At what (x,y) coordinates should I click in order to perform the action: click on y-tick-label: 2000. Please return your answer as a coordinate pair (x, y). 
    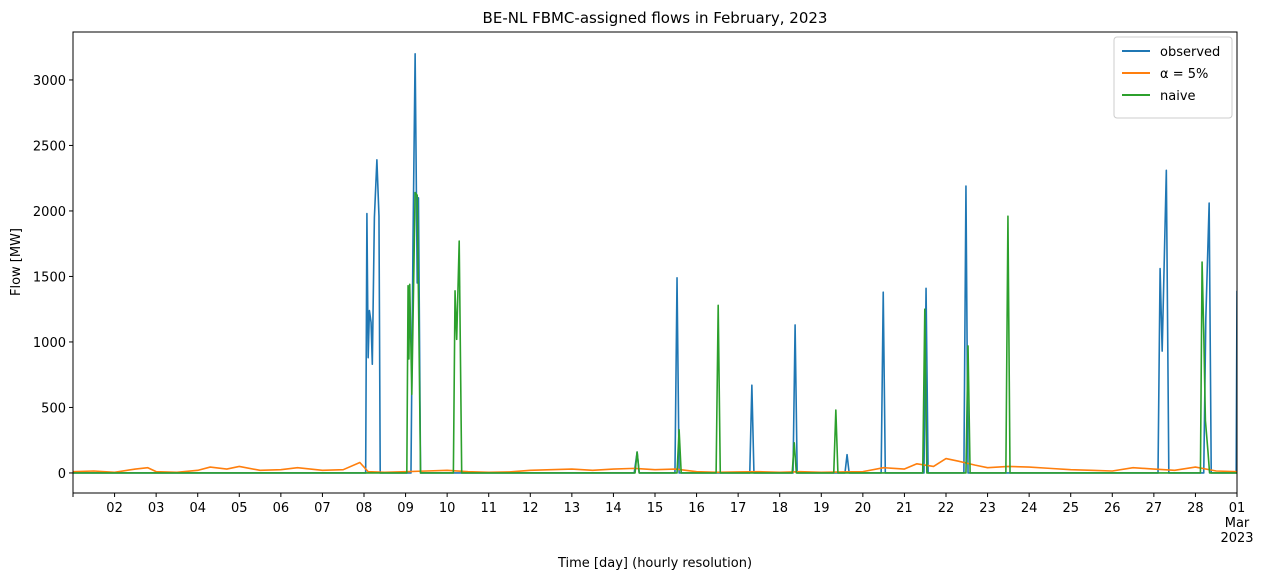
    Looking at the image, I should click on (49, 212).